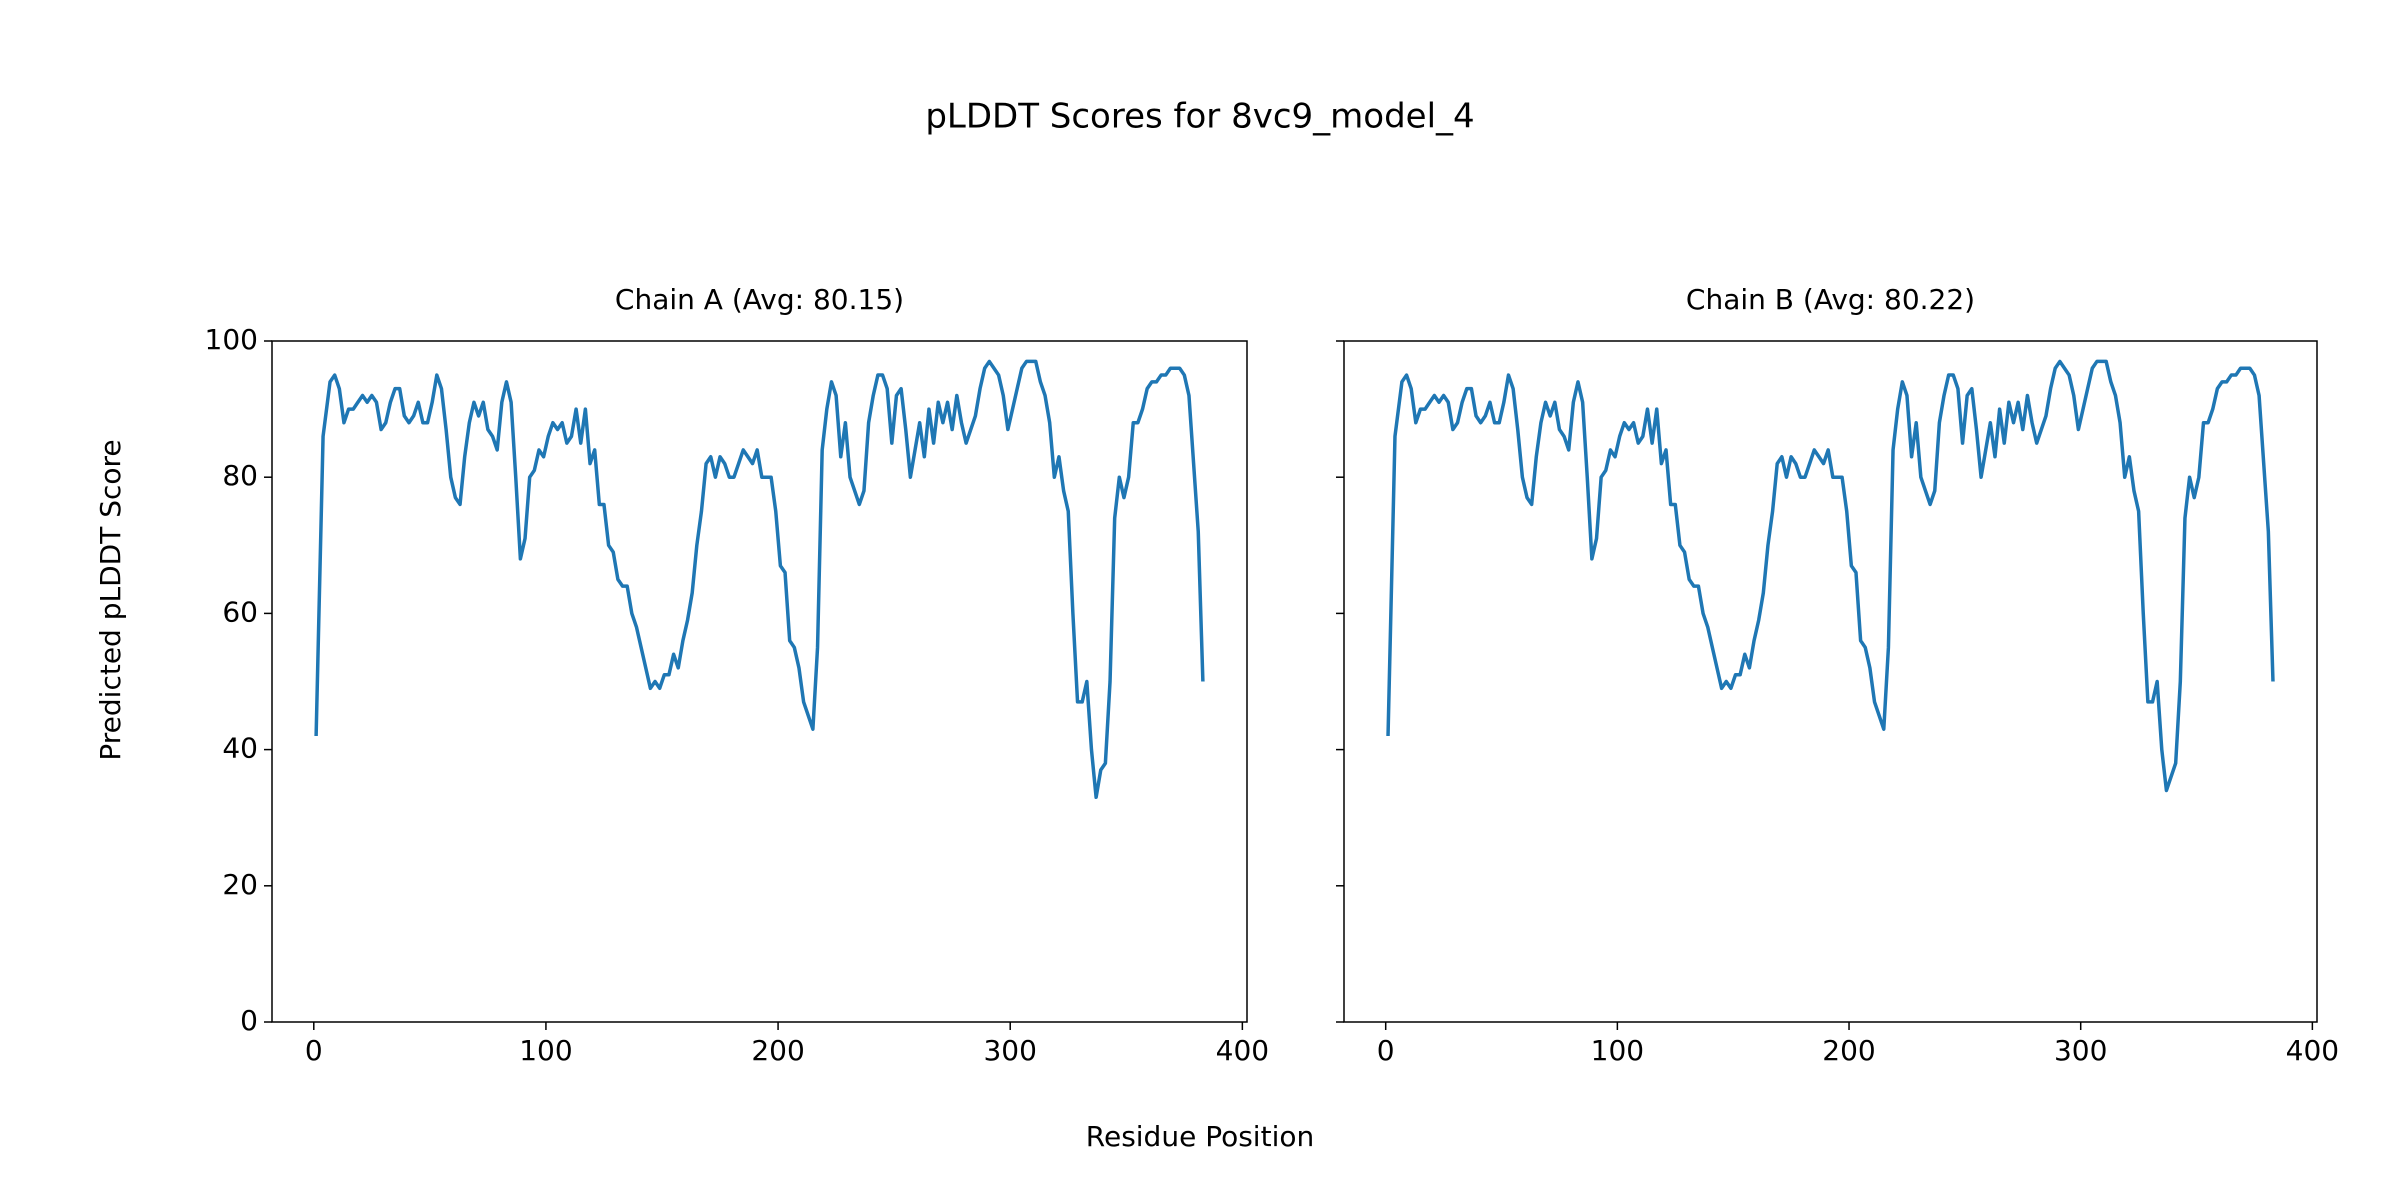  Describe the element at coordinates (110, 599) in the screenshot. I see `y-axis-label: Predicted pLDDT Score` at that location.